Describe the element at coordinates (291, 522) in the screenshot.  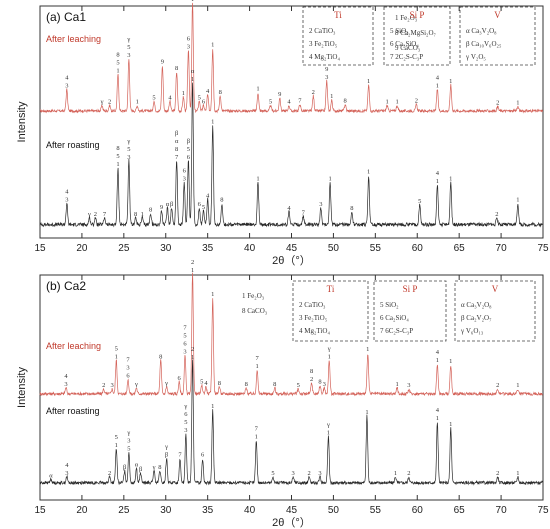
I see `x-axis-label: 2θ（°）` at that location.